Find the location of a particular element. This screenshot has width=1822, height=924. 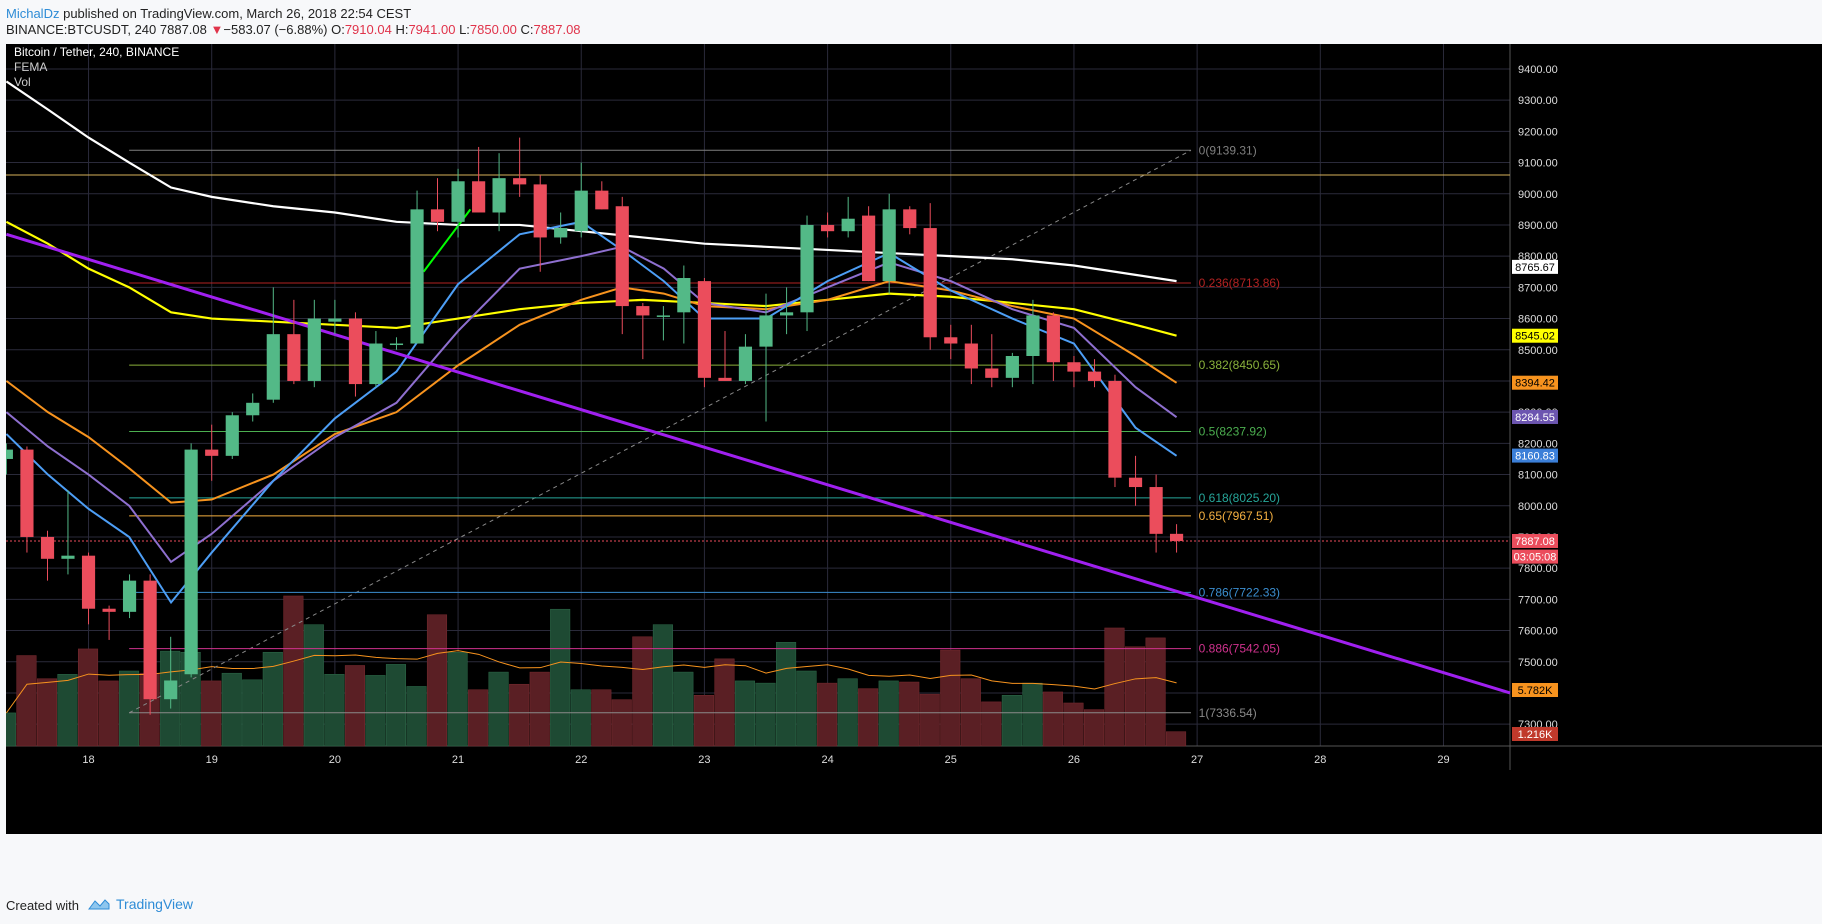

fib-level-label: 0.886(7542.05) is located at coordinates (1239, 649).